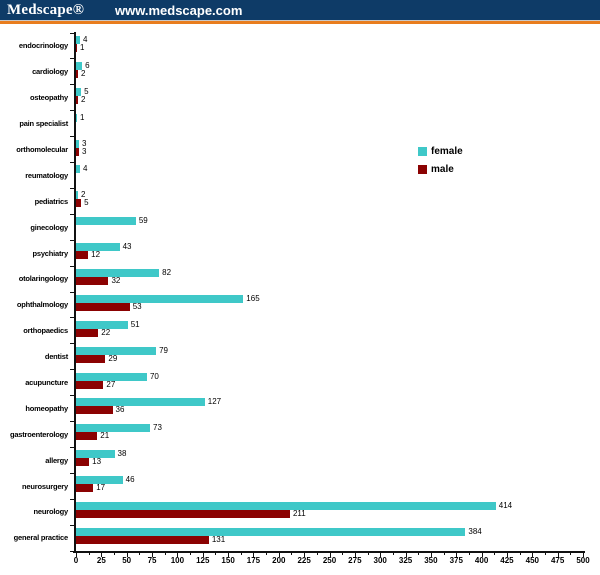 This screenshot has width=600, height=575. I want to click on bar-group: 79 29, so click(329, 357).